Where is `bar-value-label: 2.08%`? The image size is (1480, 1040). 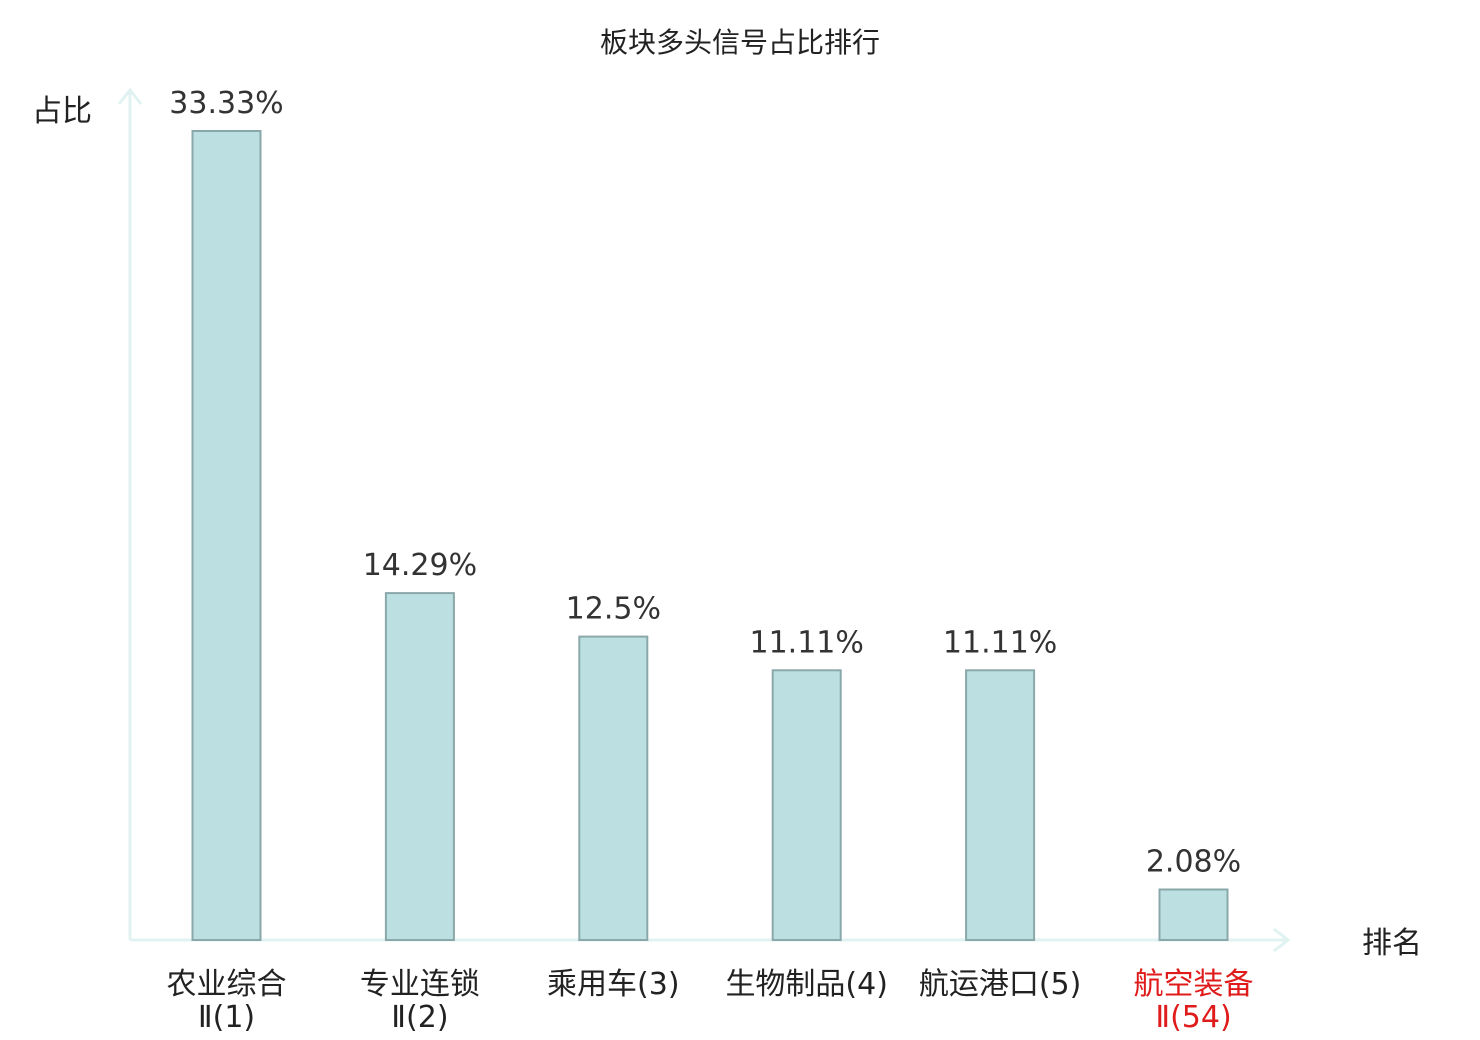 bar-value-label: 2.08% is located at coordinates (1193, 862).